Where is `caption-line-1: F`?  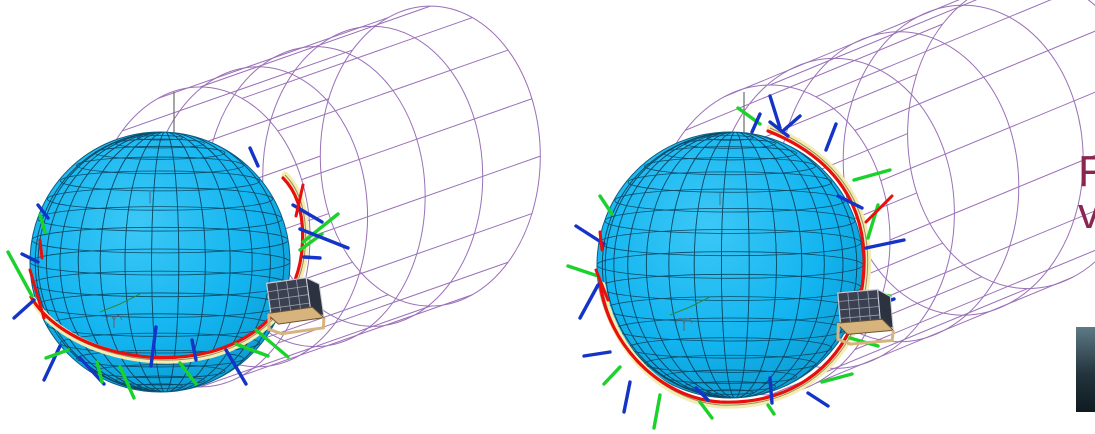
caption-line-1: F is located at coordinates (1086, 171).